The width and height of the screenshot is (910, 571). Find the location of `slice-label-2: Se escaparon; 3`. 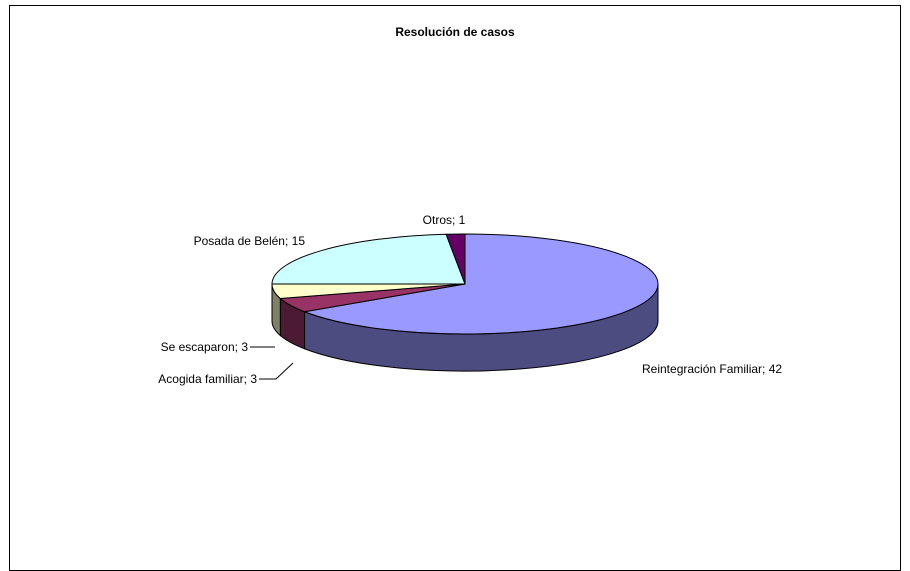

slice-label-2: Se escaparon; 3 is located at coordinates (205, 347).